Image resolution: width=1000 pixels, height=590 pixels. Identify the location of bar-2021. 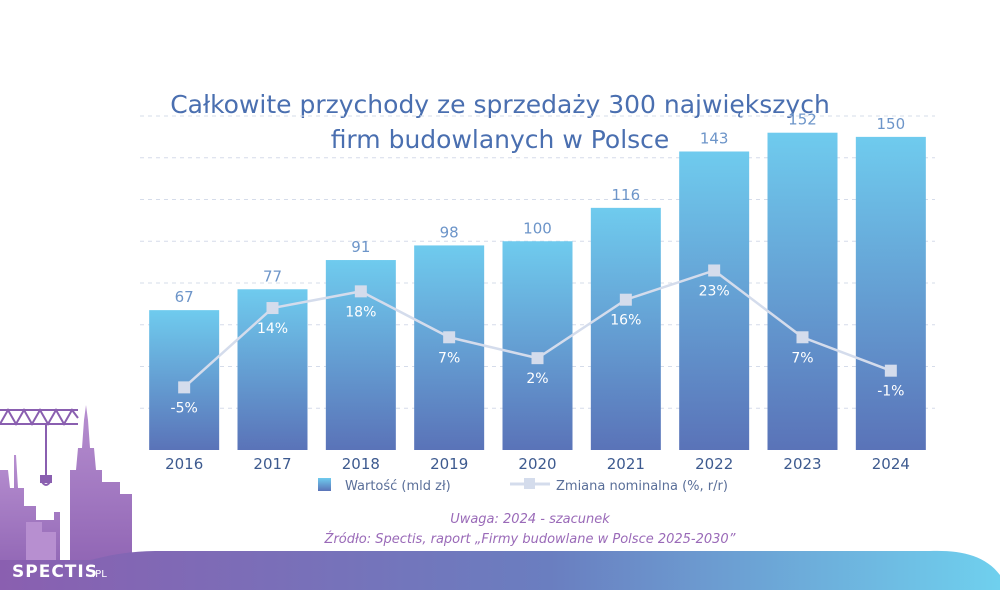
(625, 328).